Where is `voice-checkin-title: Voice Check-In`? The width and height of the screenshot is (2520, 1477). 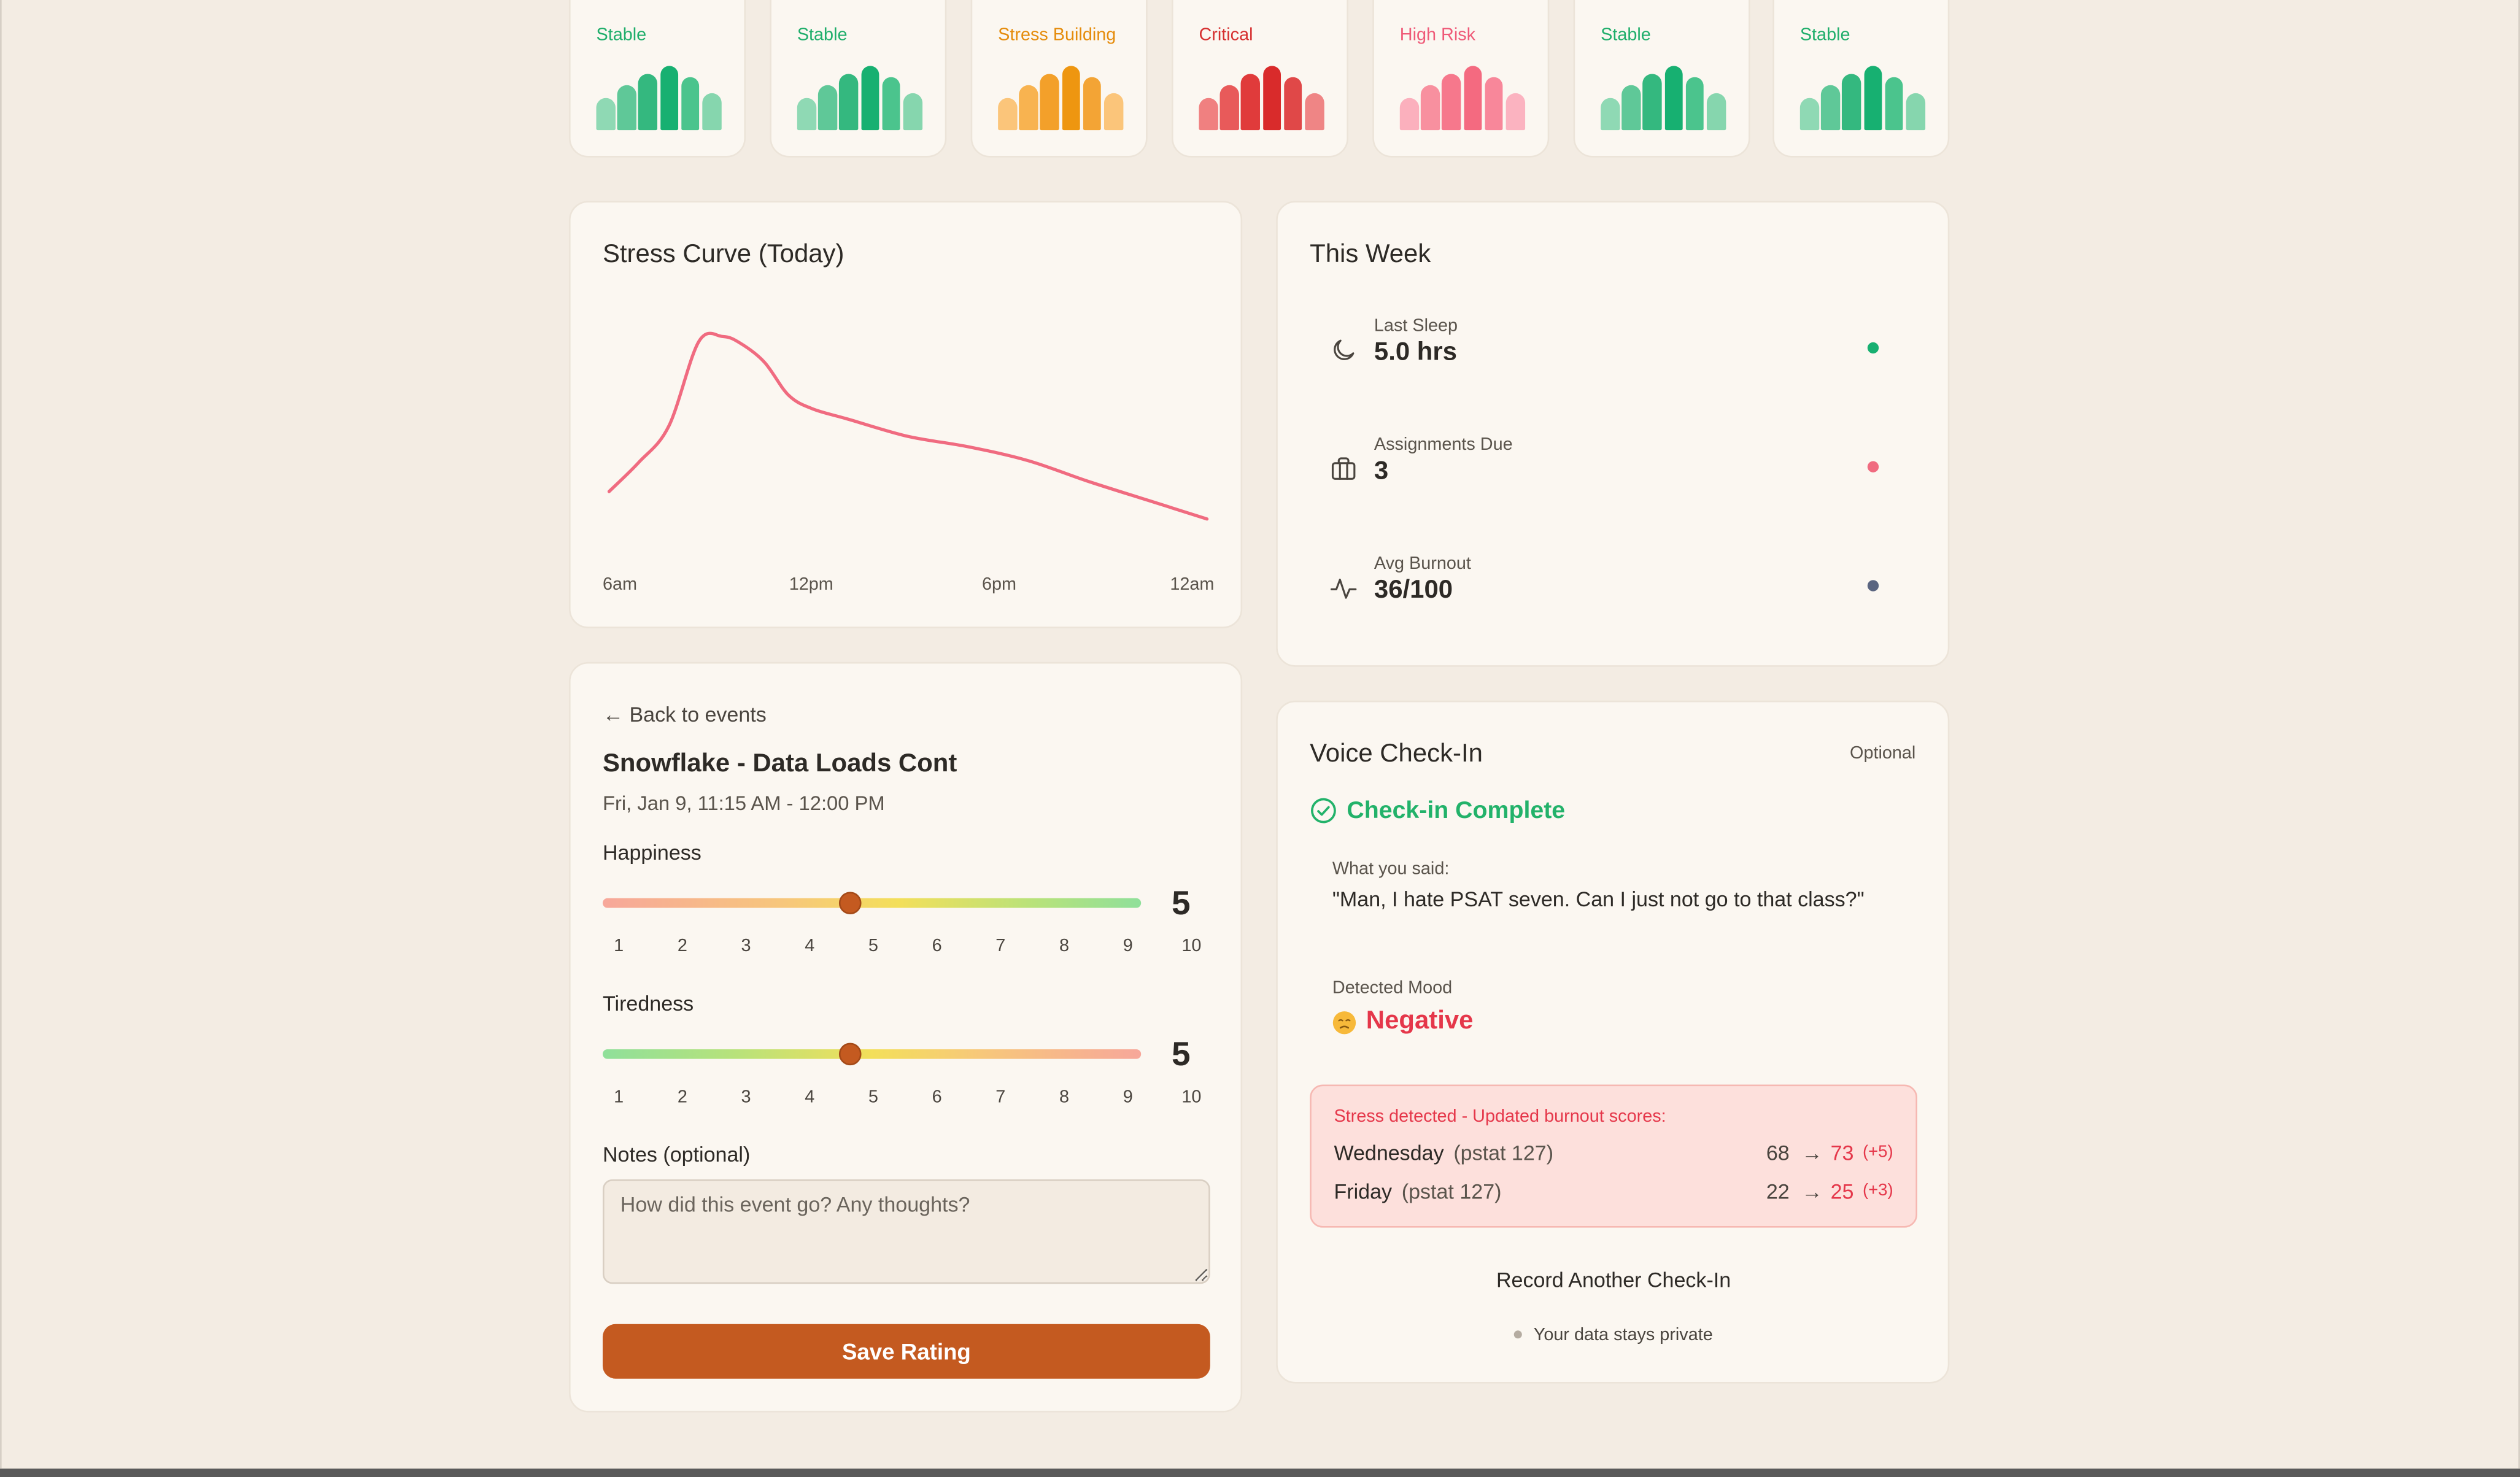 voice-checkin-title: Voice Check-In is located at coordinates (1396, 754).